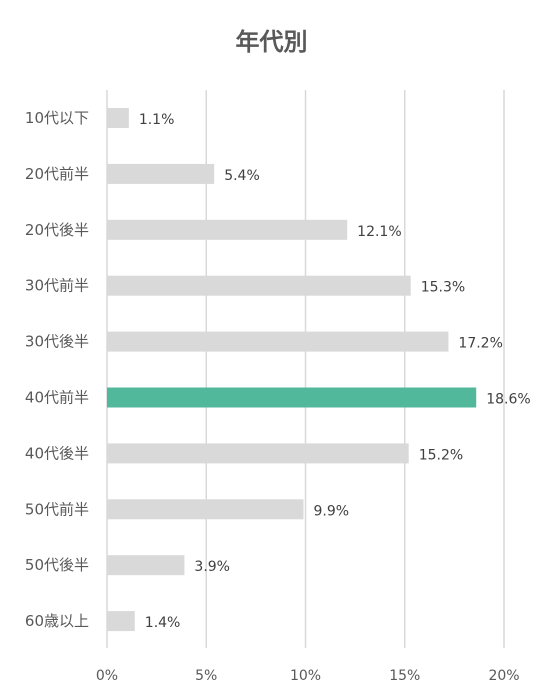 This screenshot has width=543, height=700. What do you see at coordinates (332, 511) in the screenshot?
I see `data-label: 9.9%` at bounding box center [332, 511].